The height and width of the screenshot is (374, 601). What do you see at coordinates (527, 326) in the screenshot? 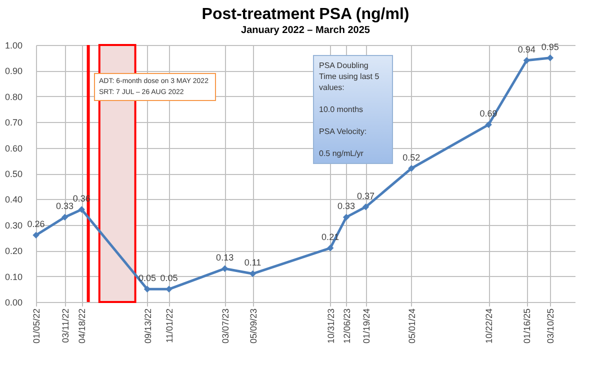
I see `x-tick-label: 01/16/25` at bounding box center [527, 326].